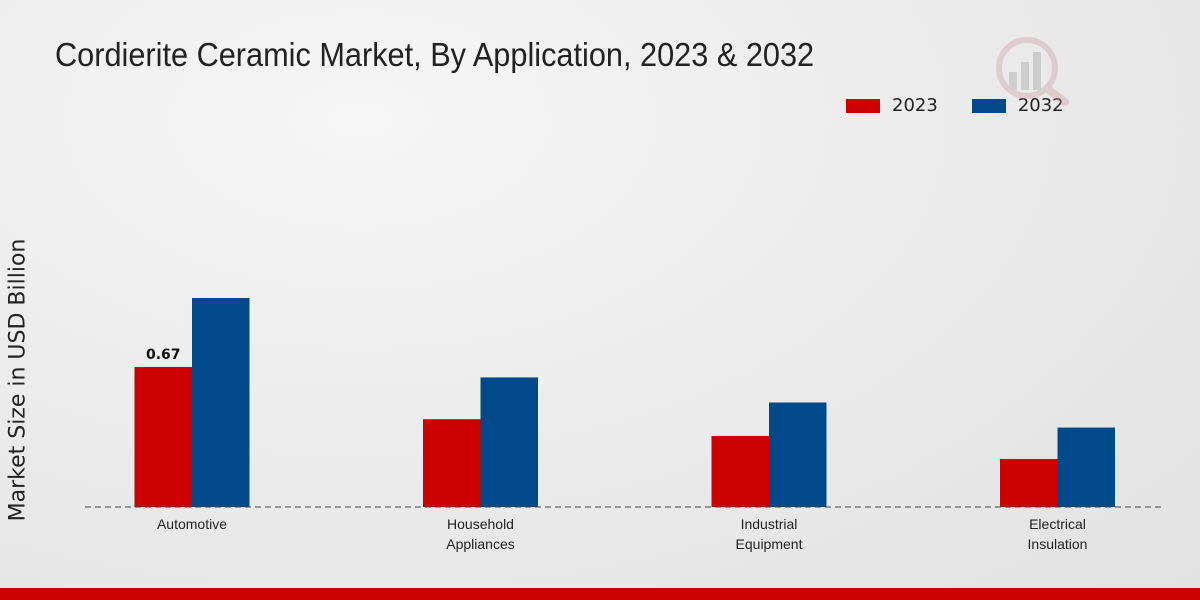 The image size is (1200, 600). Describe the element at coordinates (600, 594) in the screenshot. I see `footer-bar` at that location.